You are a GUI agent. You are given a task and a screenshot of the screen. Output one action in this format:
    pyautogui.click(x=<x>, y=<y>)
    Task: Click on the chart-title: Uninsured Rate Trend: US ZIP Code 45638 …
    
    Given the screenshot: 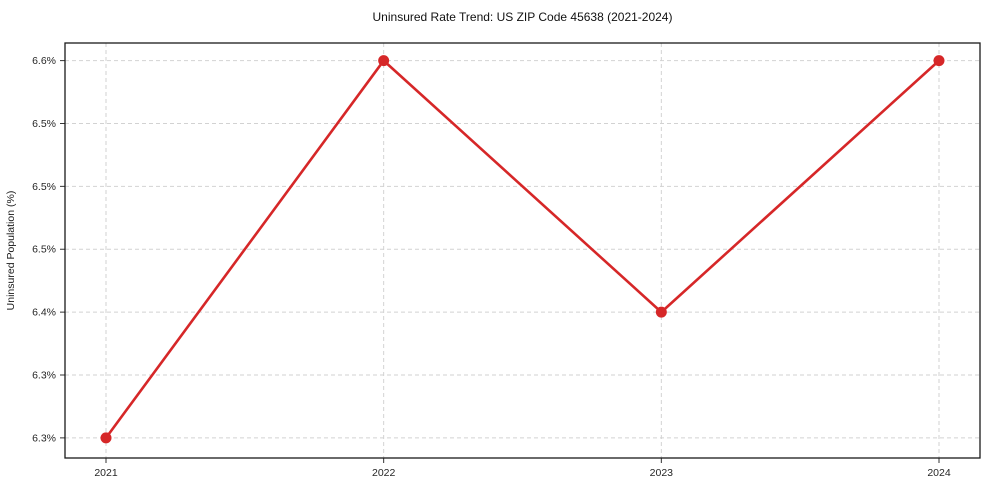 What is the action you would take?
    pyautogui.click(x=523, y=17)
    